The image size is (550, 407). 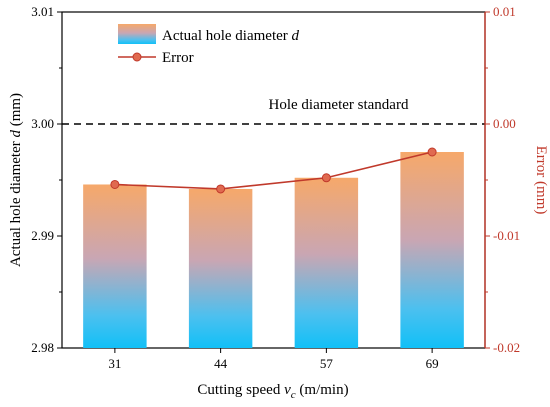 I want to click on y2-tick-label: 0.00, so click(x=504, y=123).